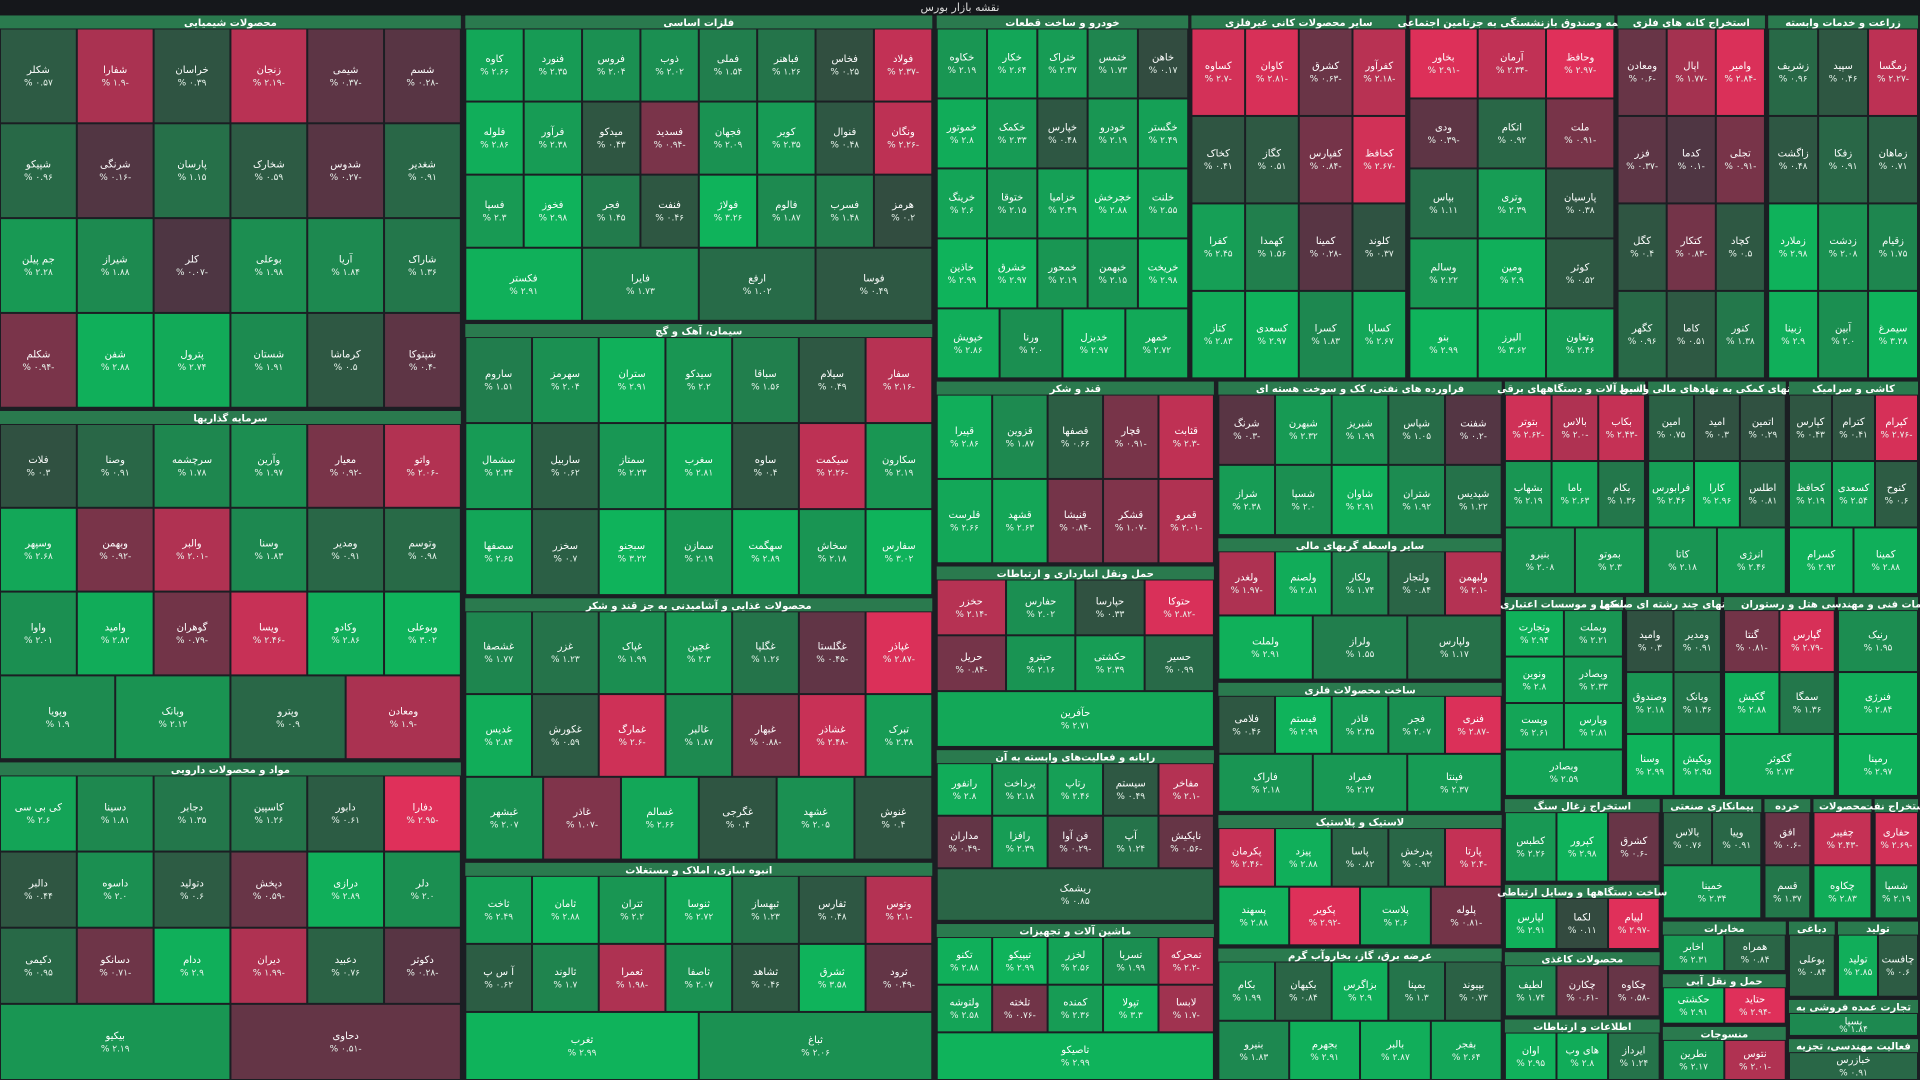 The height and width of the screenshot is (1080, 1920). Describe the element at coordinates (632, 735) in the screenshot. I see `stock-tile: غمارگ-۲.۶ %` at that location.